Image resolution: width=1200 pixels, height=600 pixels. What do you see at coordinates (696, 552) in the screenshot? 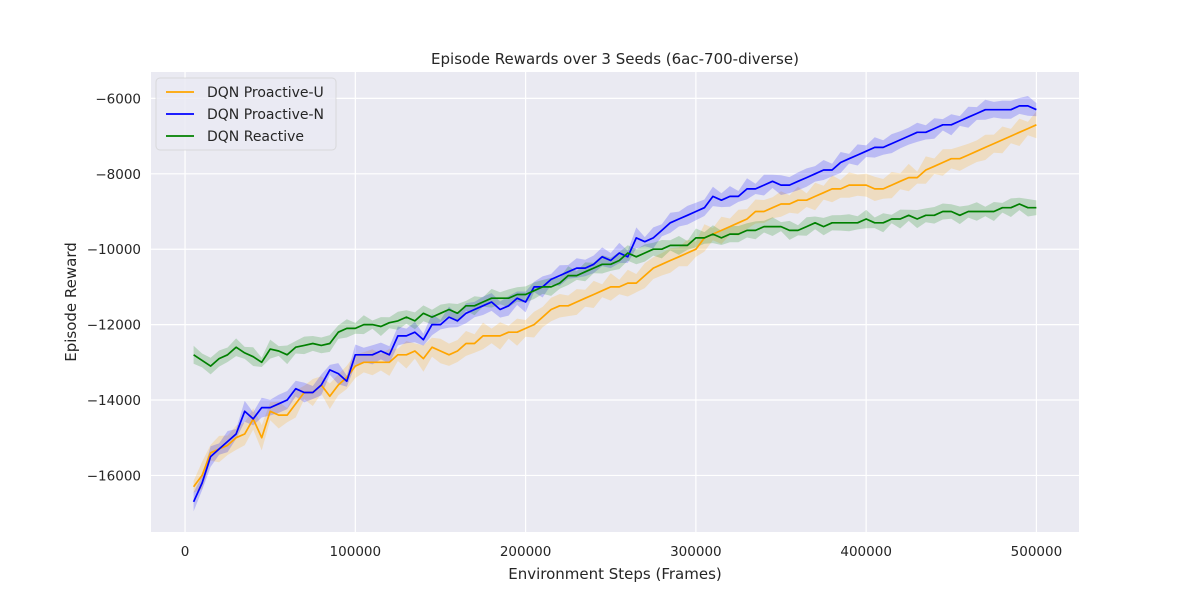
I see `x-tick-label: 300000` at bounding box center [696, 552].